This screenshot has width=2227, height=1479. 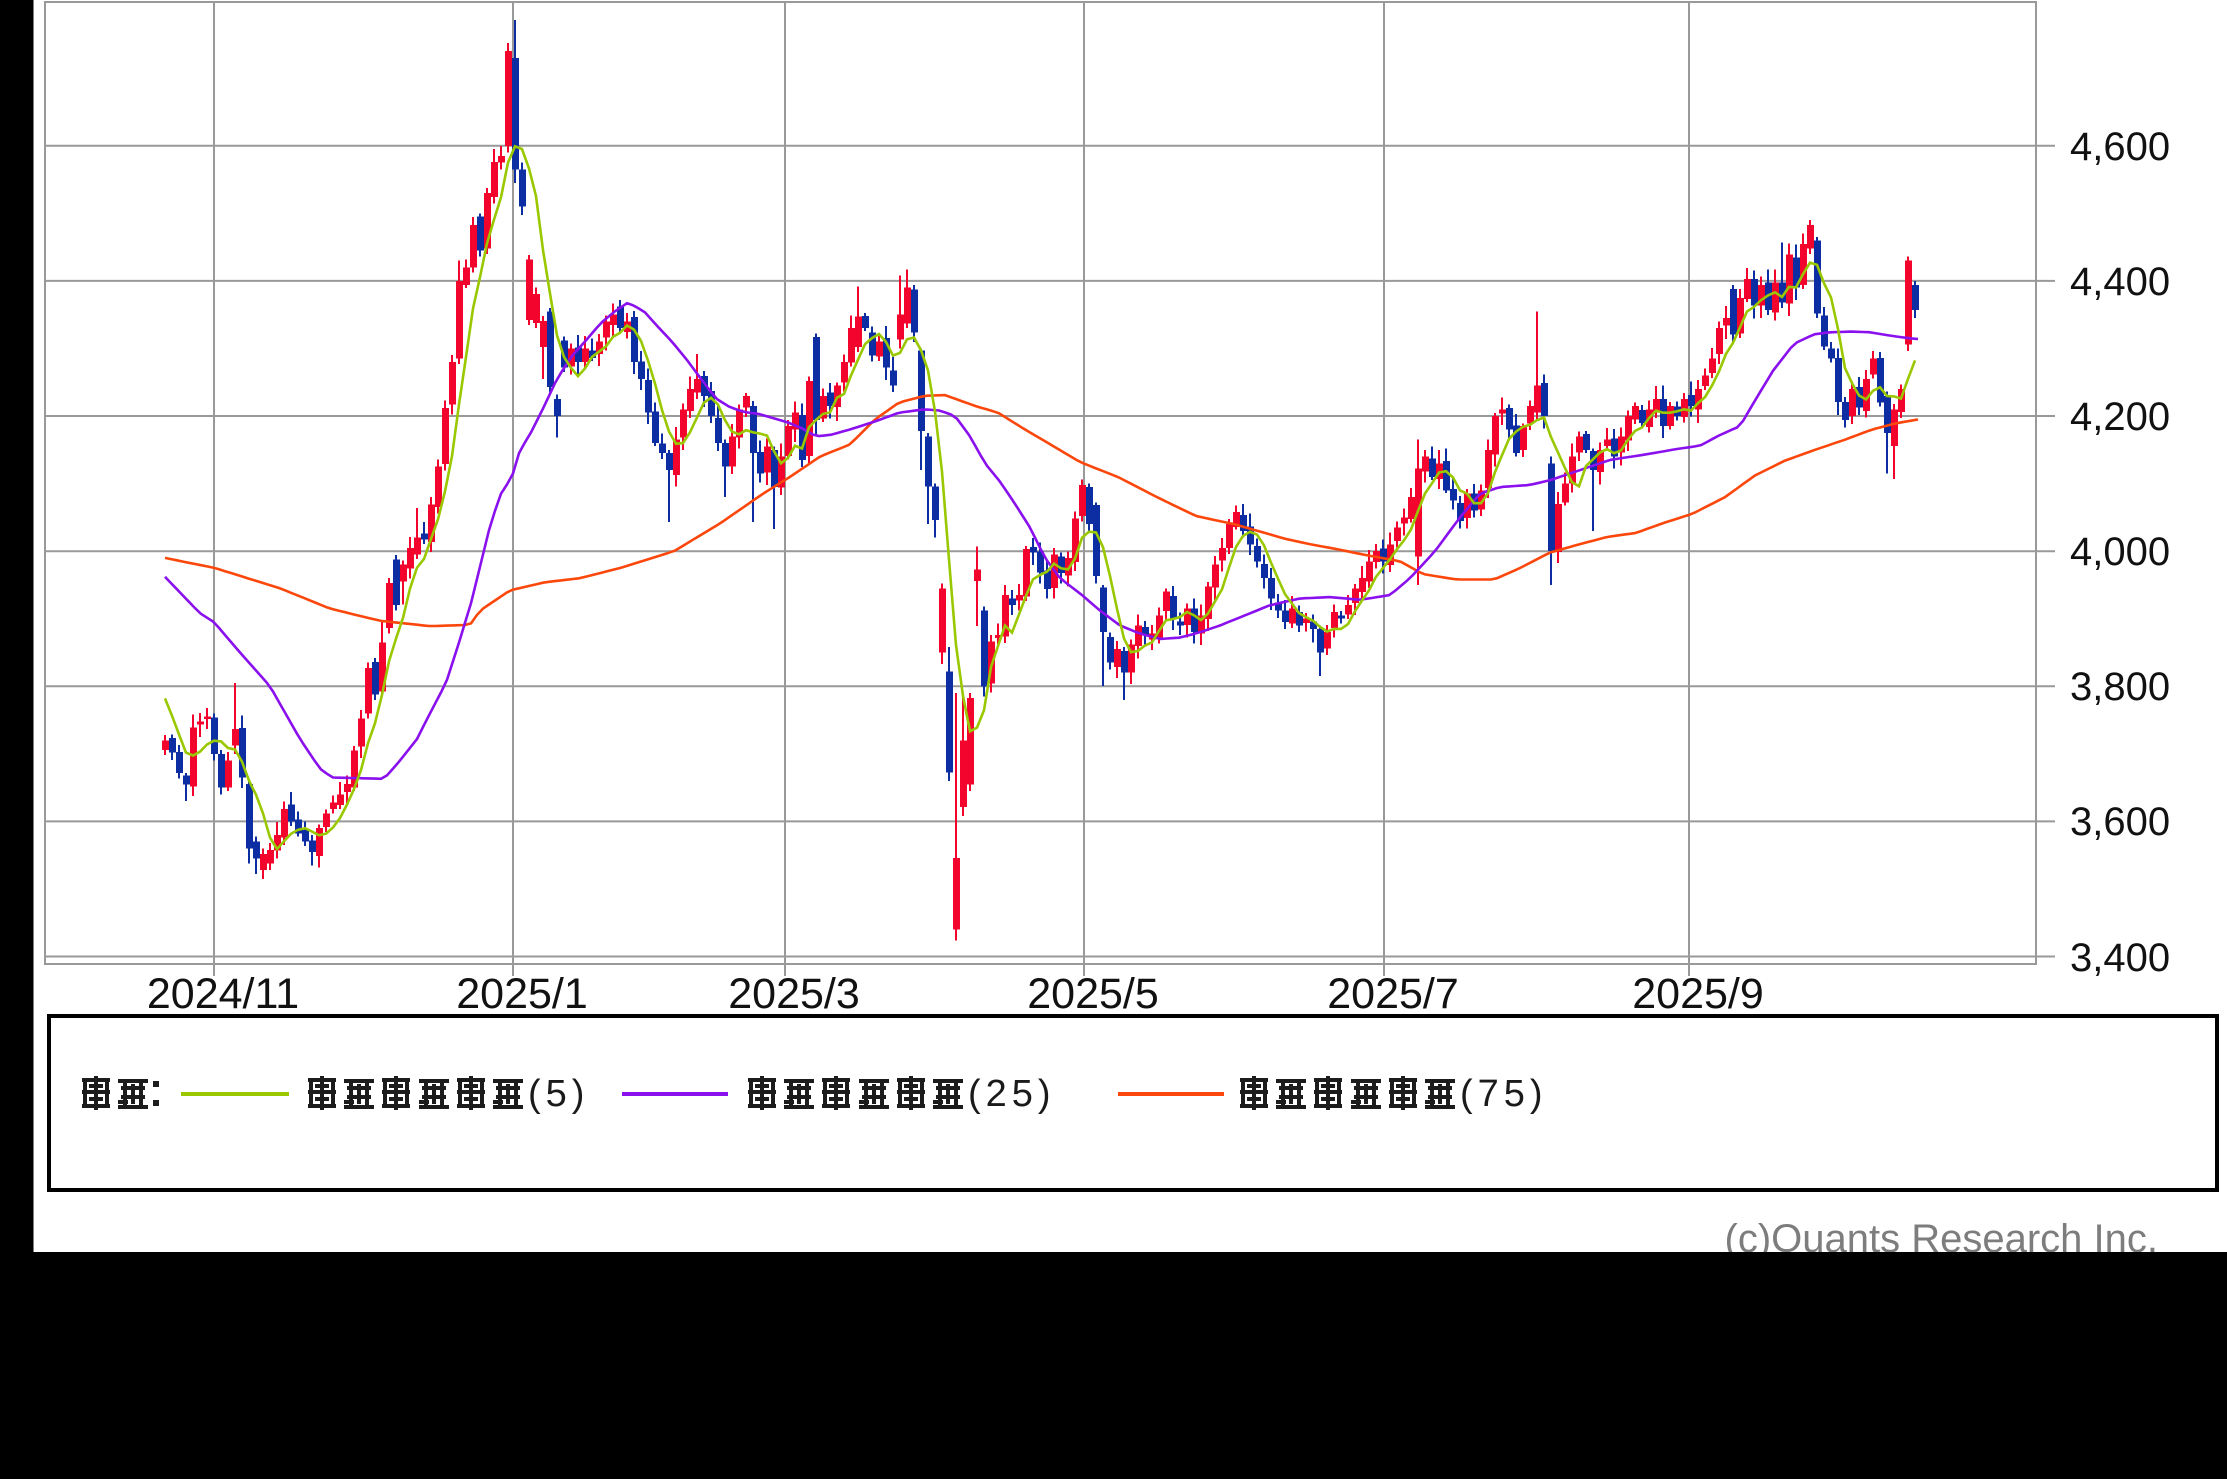 I want to click on svg-text: 3,800, so click(x=2120, y=687).